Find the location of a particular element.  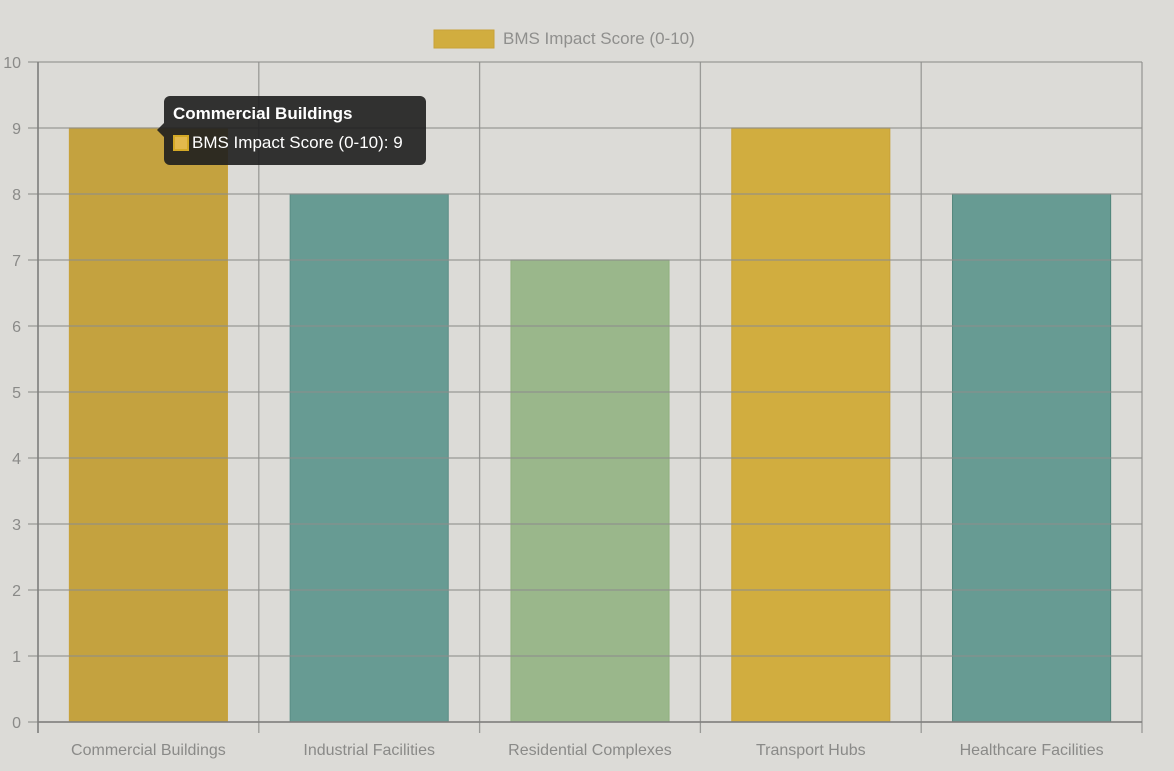

y-tick-label: 10 is located at coordinates (12, 63).